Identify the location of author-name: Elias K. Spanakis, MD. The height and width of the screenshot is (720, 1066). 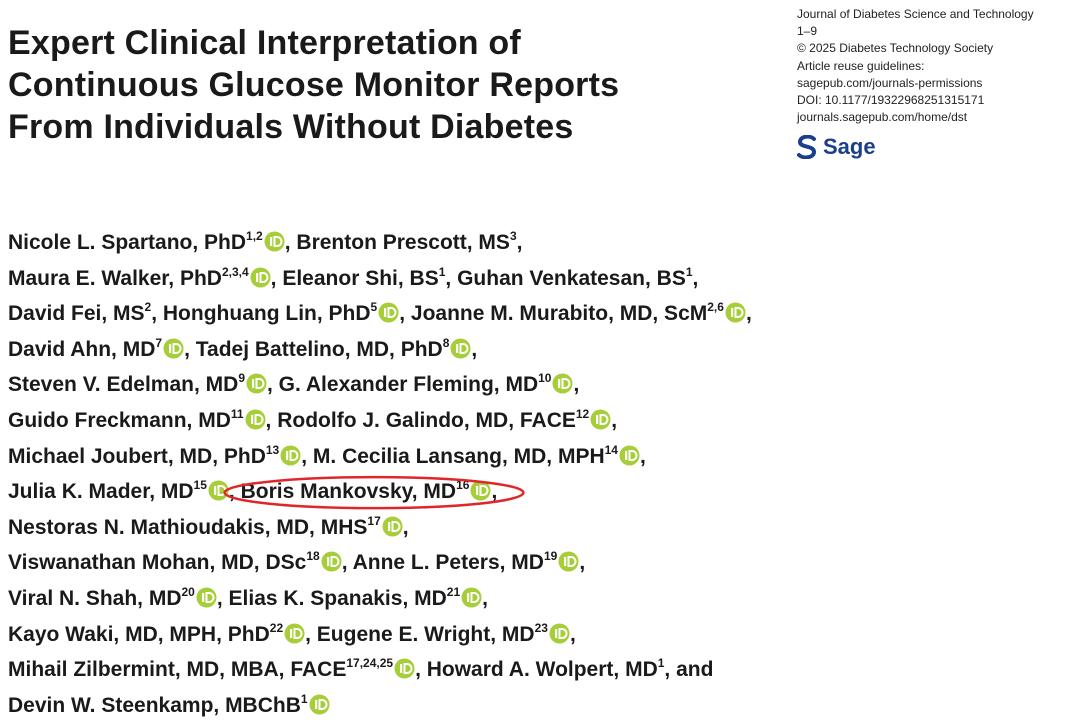
(337, 598).